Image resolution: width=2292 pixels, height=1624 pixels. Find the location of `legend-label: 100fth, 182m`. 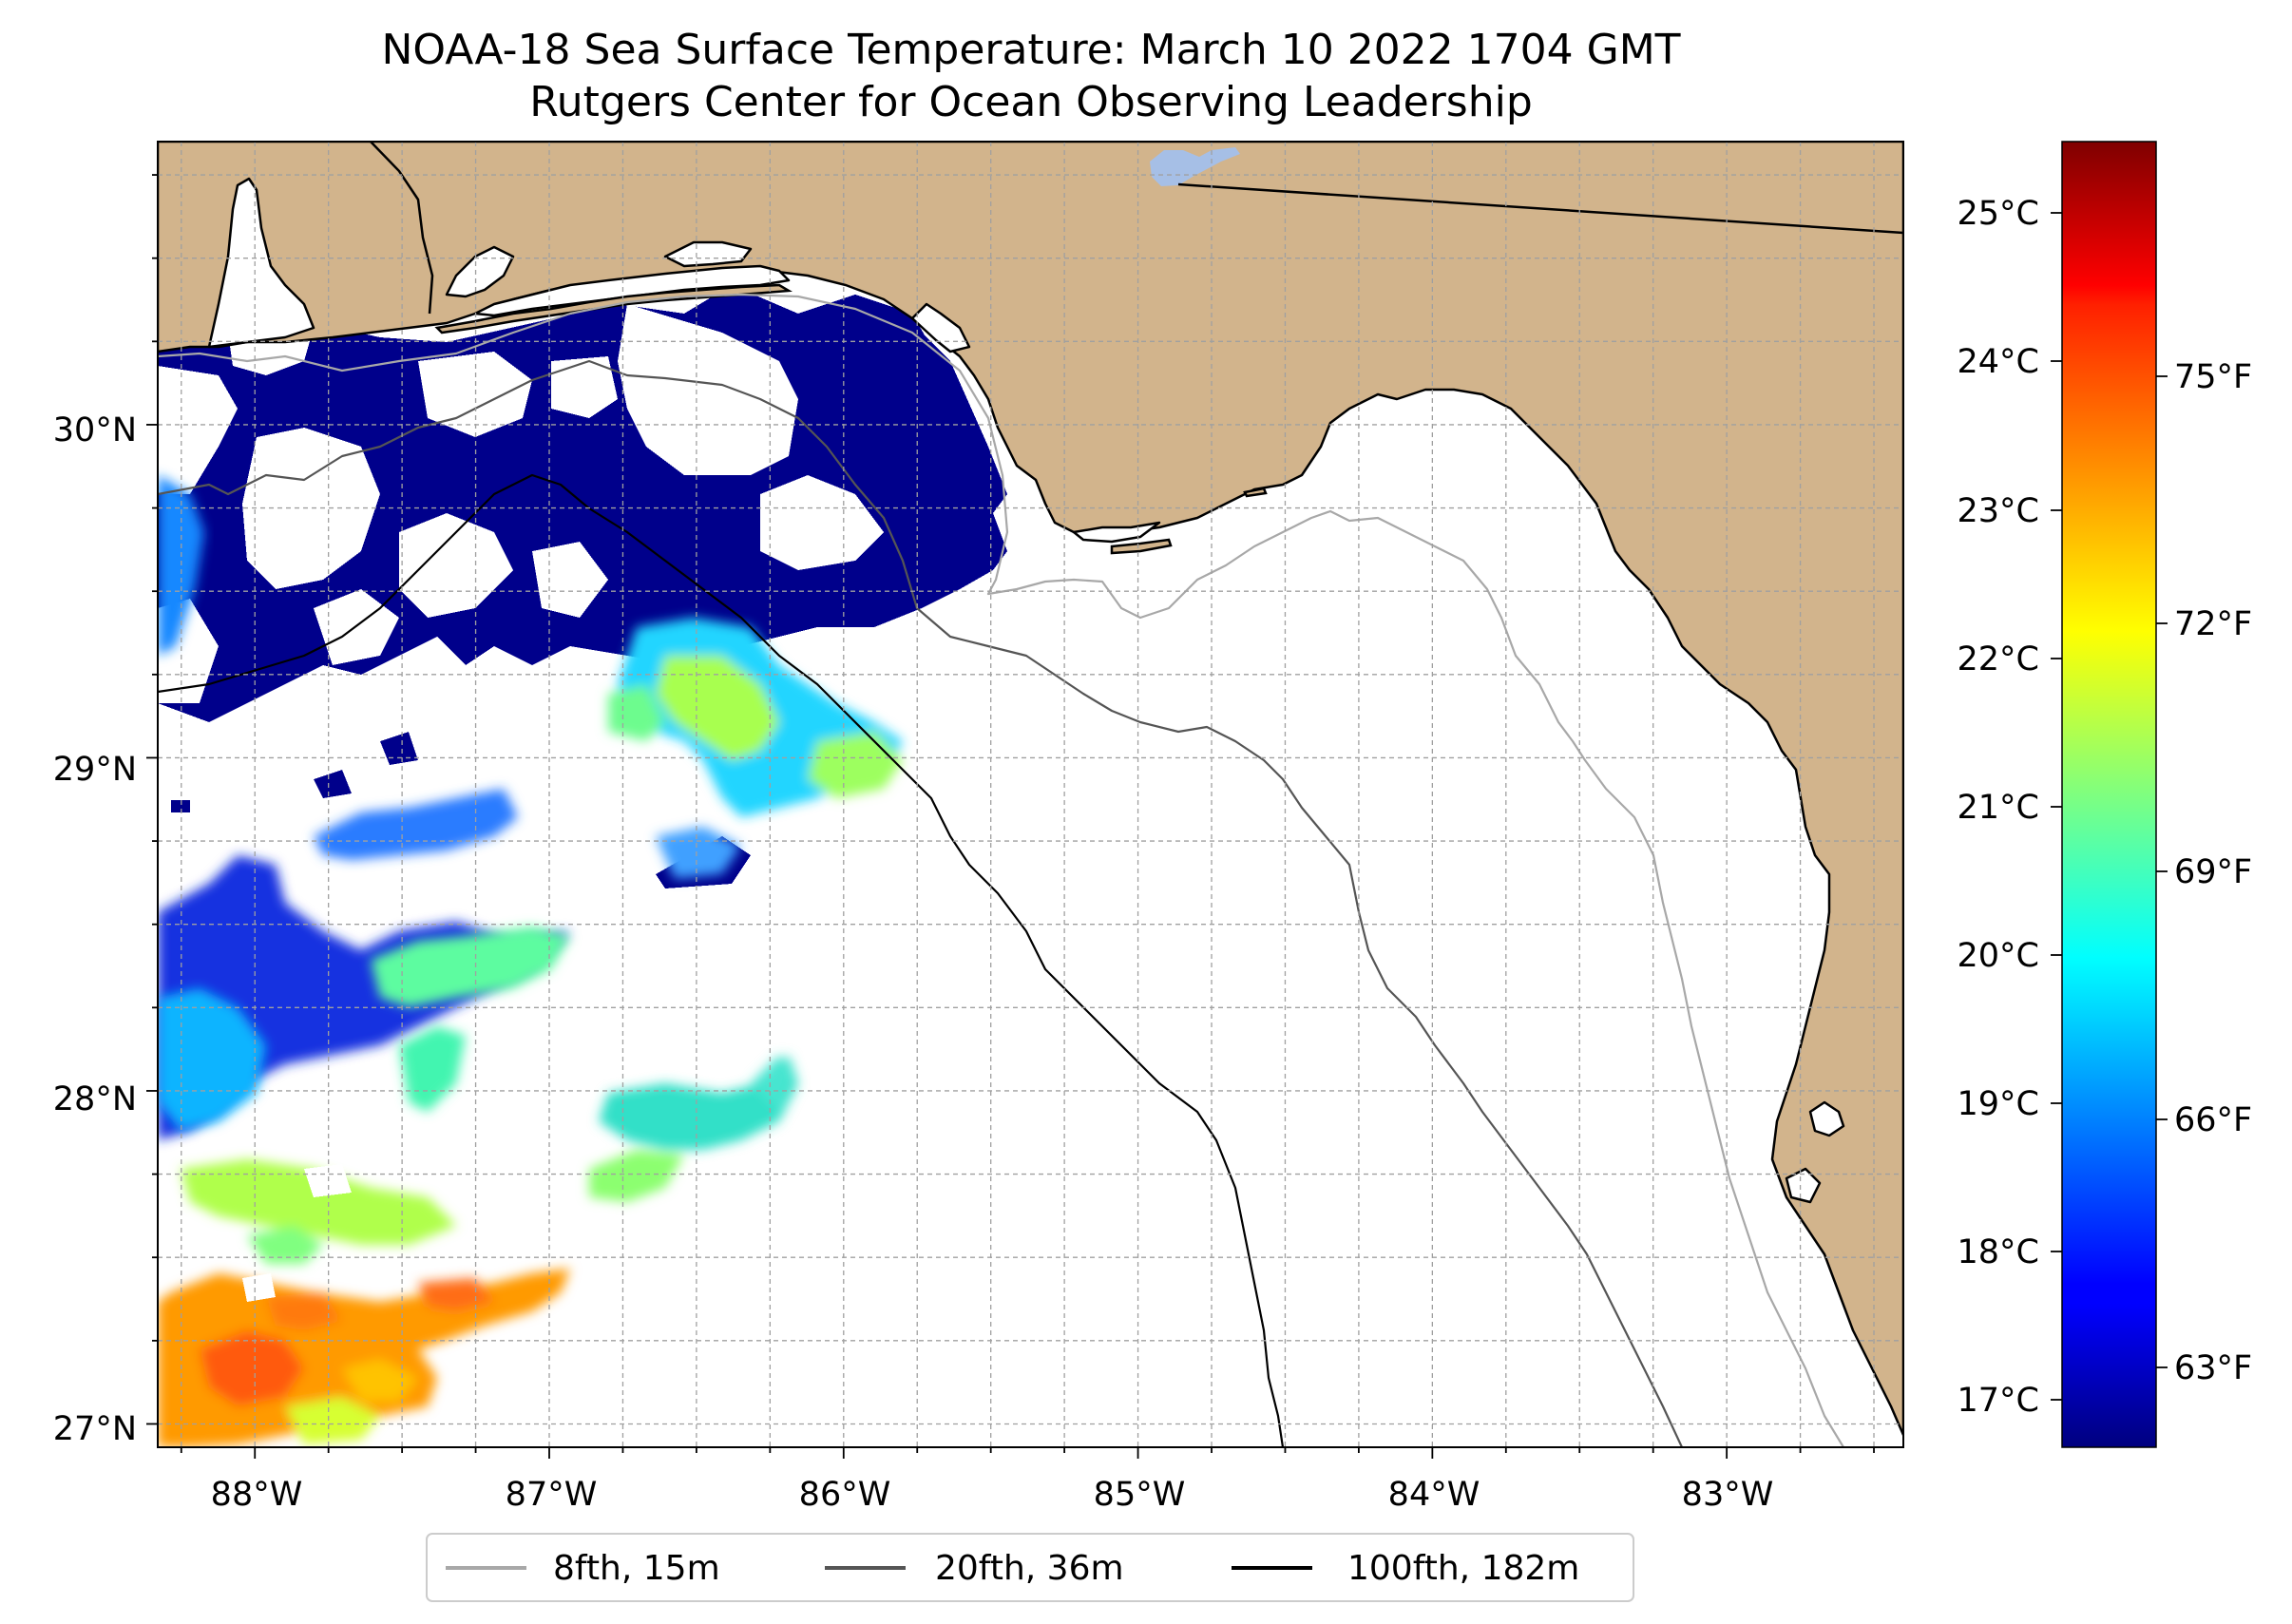

legend-label: 100fth, 182m is located at coordinates (1463, 1568).